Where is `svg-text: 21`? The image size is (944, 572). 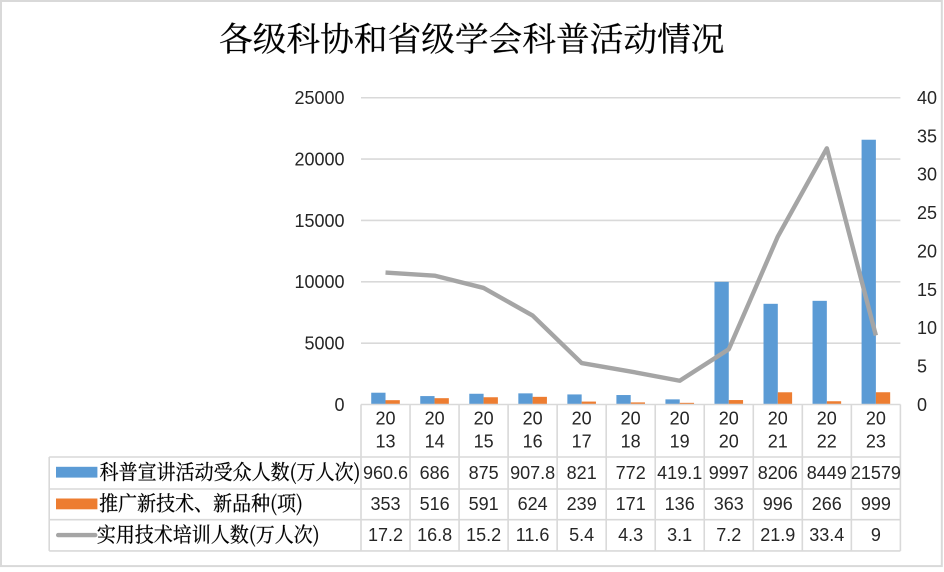
svg-text: 21 is located at coordinates (778, 442).